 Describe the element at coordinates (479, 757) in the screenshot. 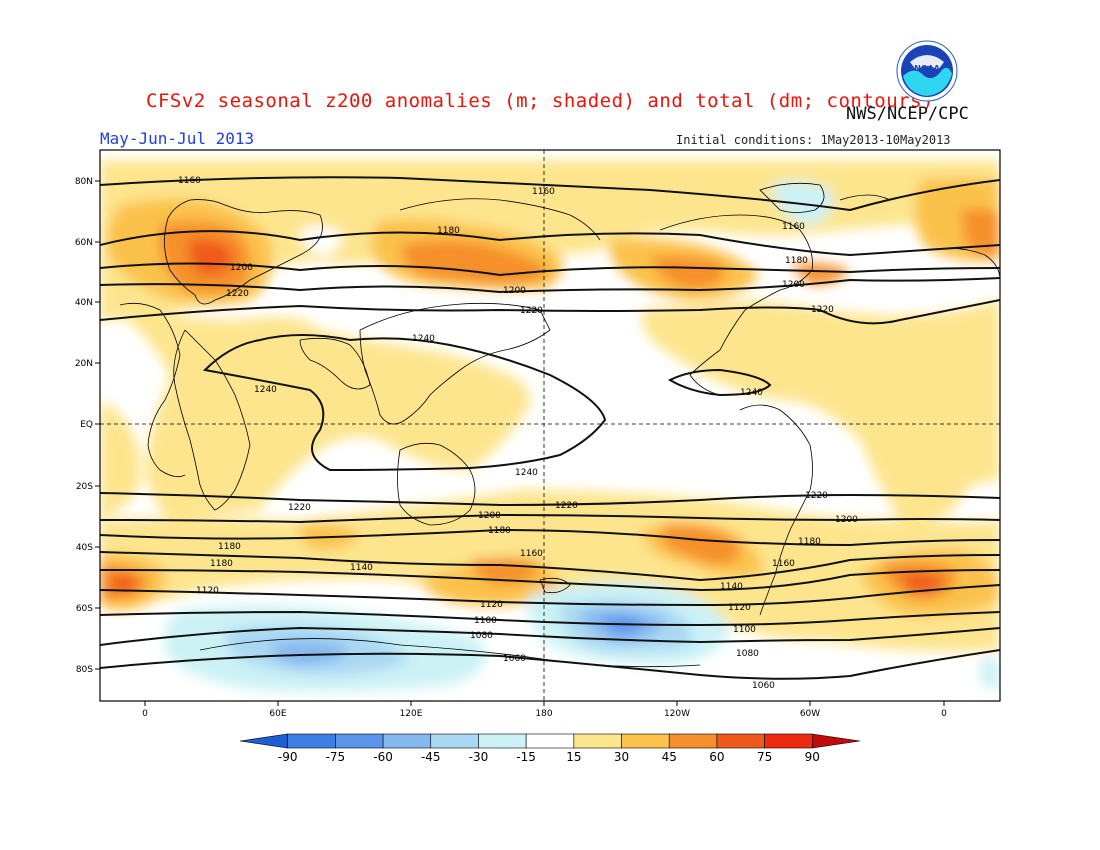

I see `colorbar-label: -30` at that location.